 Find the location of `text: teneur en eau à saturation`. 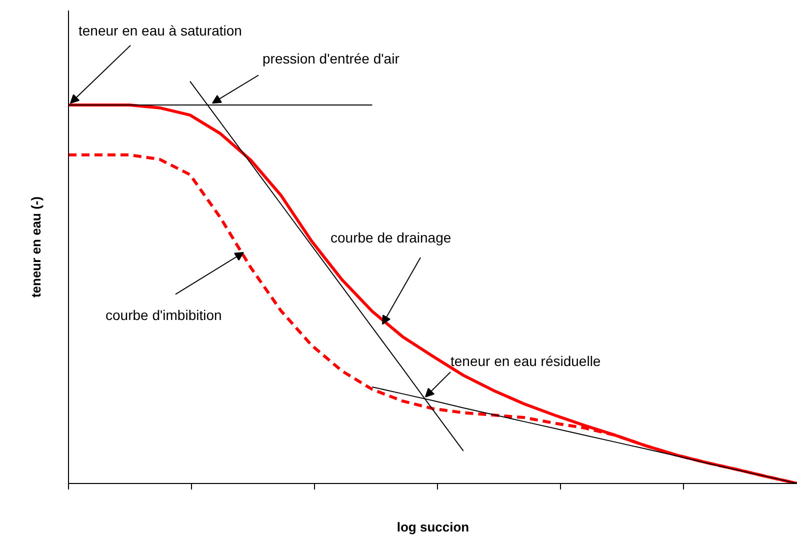

text: teneur en eau à saturation is located at coordinates (160, 30).